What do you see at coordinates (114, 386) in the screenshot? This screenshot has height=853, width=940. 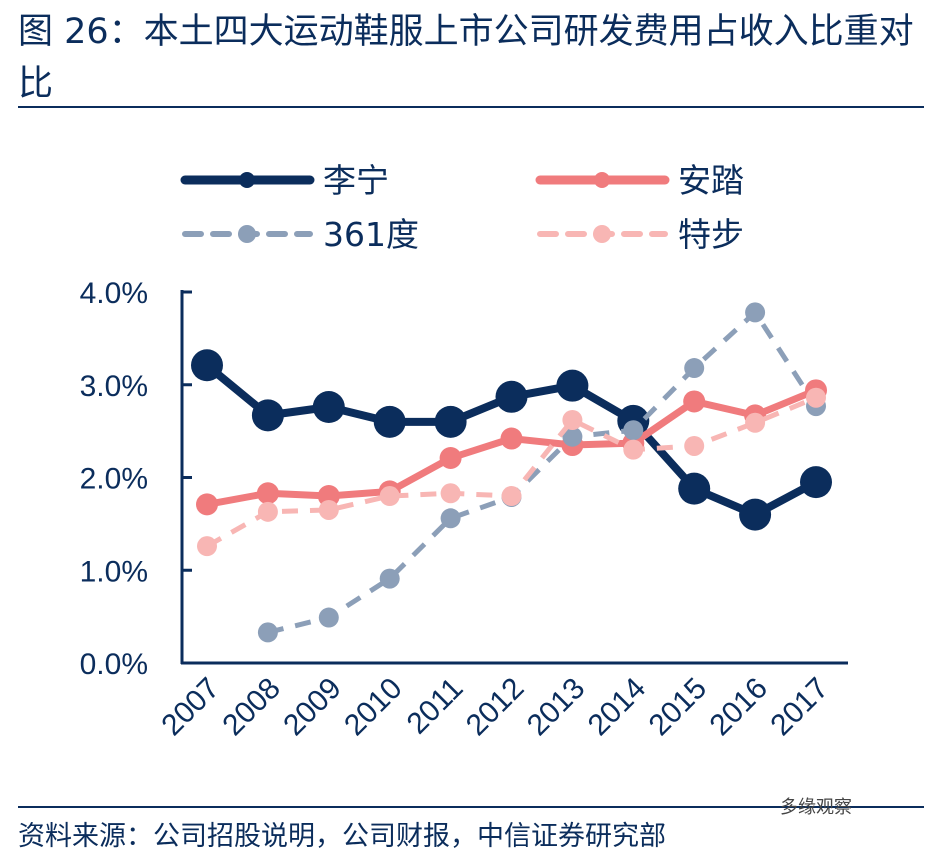 I see `y-tick-label: 3.0%` at bounding box center [114, 386].